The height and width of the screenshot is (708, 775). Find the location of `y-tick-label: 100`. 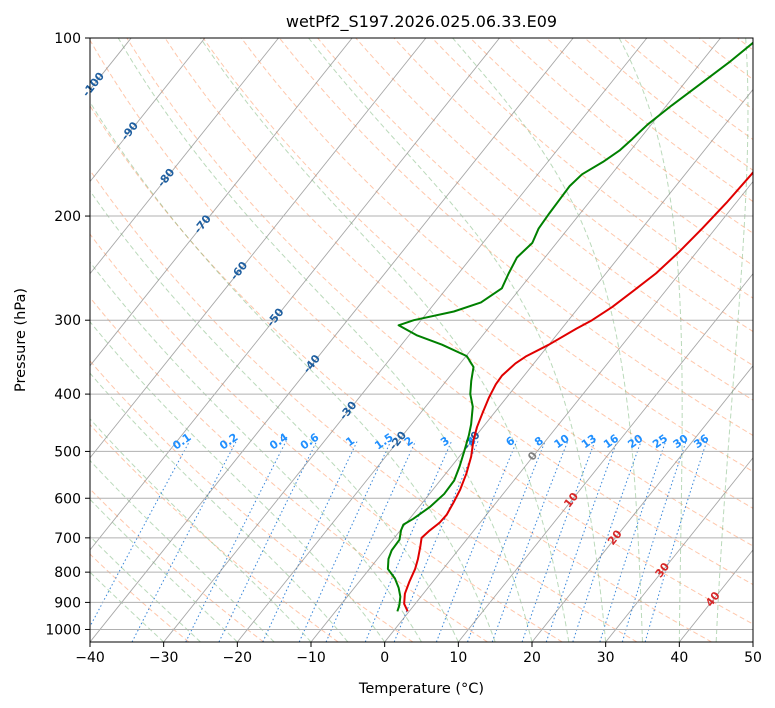

y-tick-label: 100 is located at coordinates (67, 39).